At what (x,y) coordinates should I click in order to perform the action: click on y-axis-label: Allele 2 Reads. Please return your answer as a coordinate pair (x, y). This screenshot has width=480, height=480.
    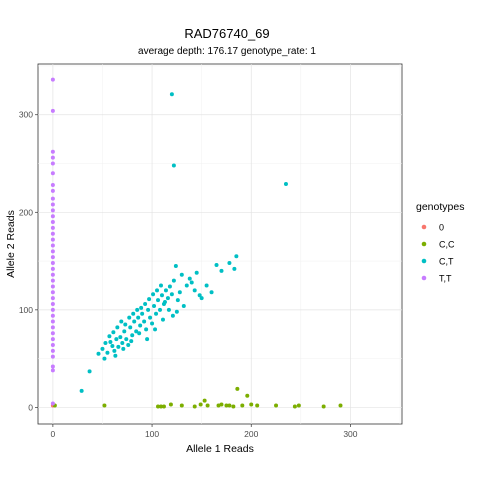
    Looking at the image, I should click on (11, 244).